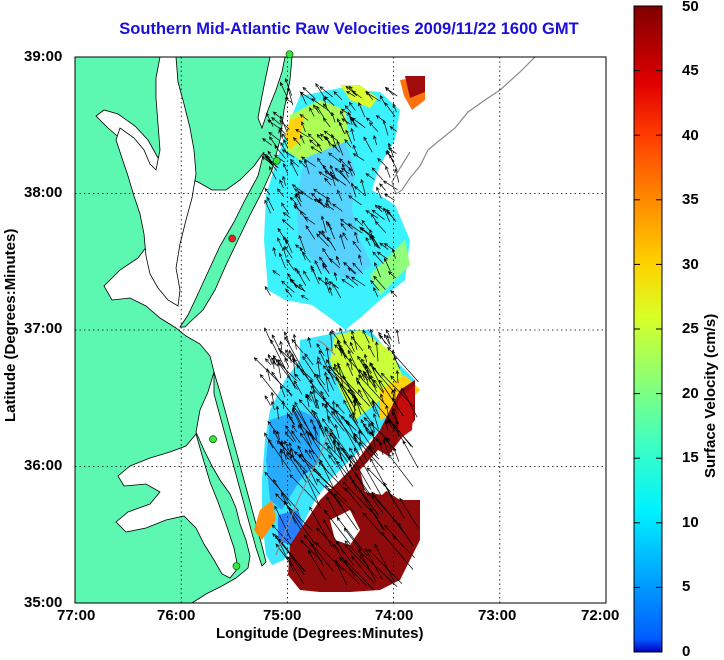 The image size is (724, 660). What do you see at coordinates (10, 325) in the screenshot?
I see `y-axis-label: Latitude (Degrees:Minutes)` at bounding box center [10, 325].